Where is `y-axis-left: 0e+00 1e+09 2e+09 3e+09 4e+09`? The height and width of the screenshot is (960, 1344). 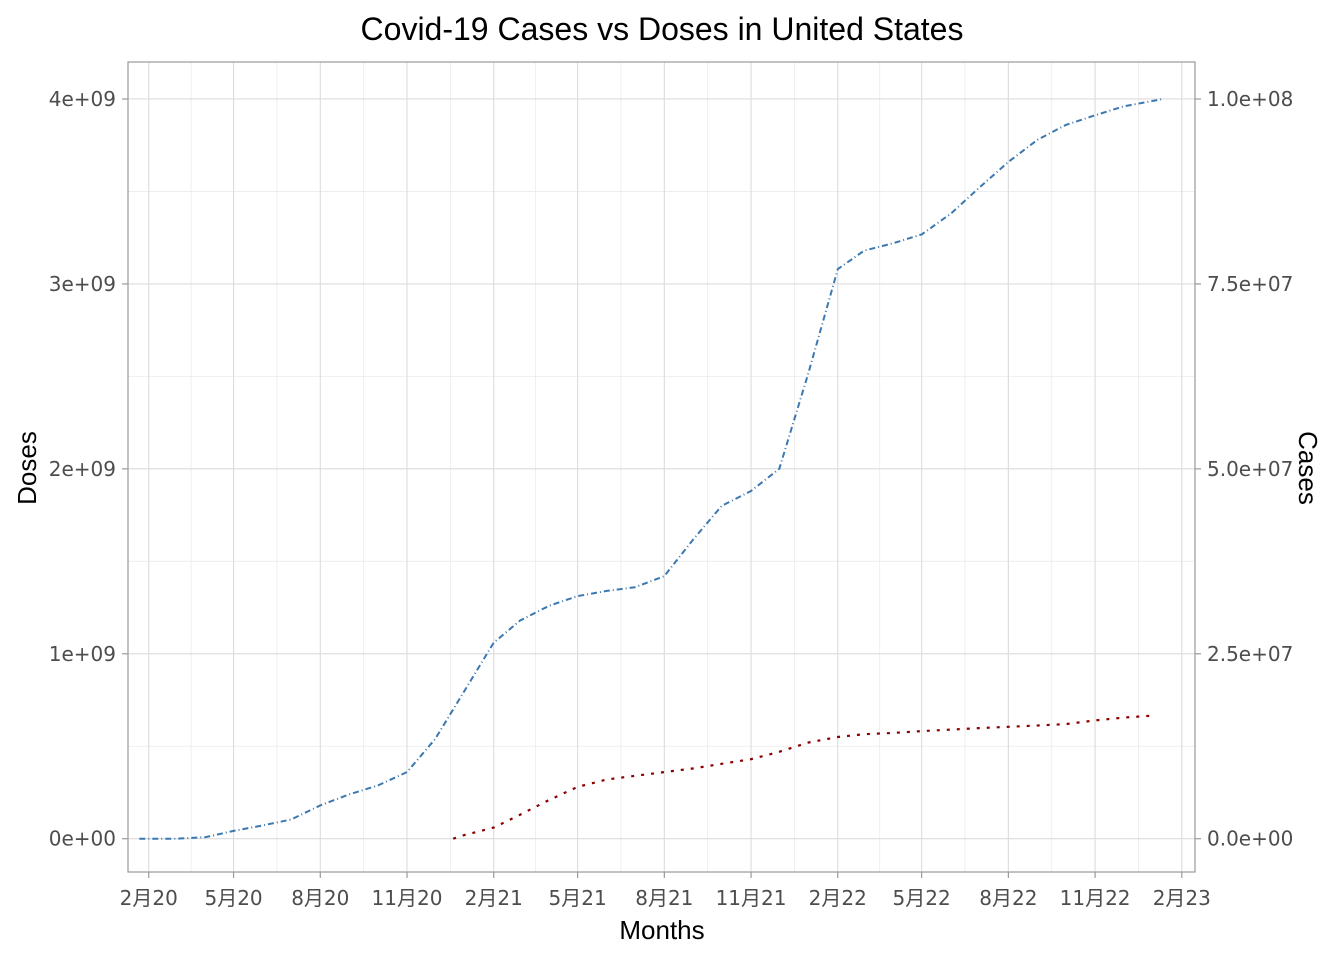
y-axis-left: 0e+00 1e+09 2e+09 3e+09 4e+09 is located at coordinates (88, 469).